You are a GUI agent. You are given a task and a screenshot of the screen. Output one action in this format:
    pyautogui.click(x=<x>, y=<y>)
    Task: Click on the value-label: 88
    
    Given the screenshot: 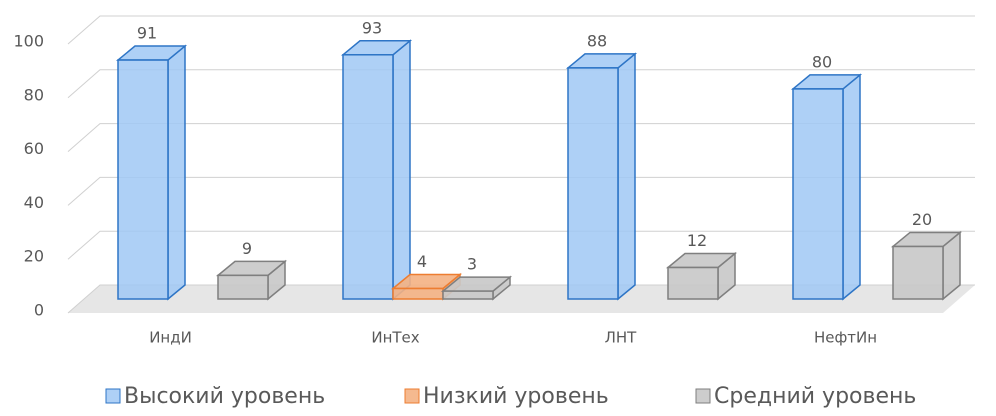 What is the action you would take?
    pyautogui.click(x=597, y=40)
    